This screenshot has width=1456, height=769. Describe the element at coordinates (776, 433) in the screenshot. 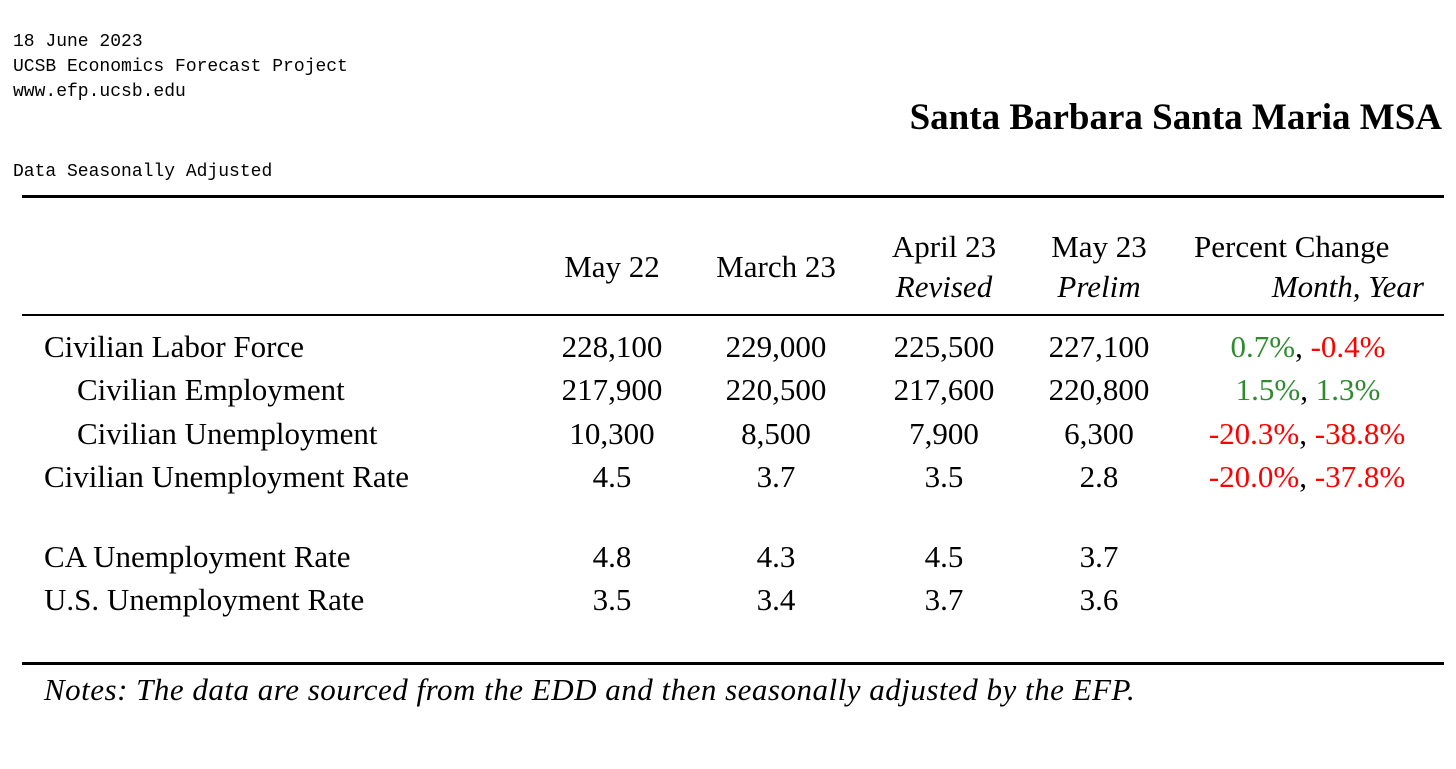

I see `table-cell: 8,500` at that location.